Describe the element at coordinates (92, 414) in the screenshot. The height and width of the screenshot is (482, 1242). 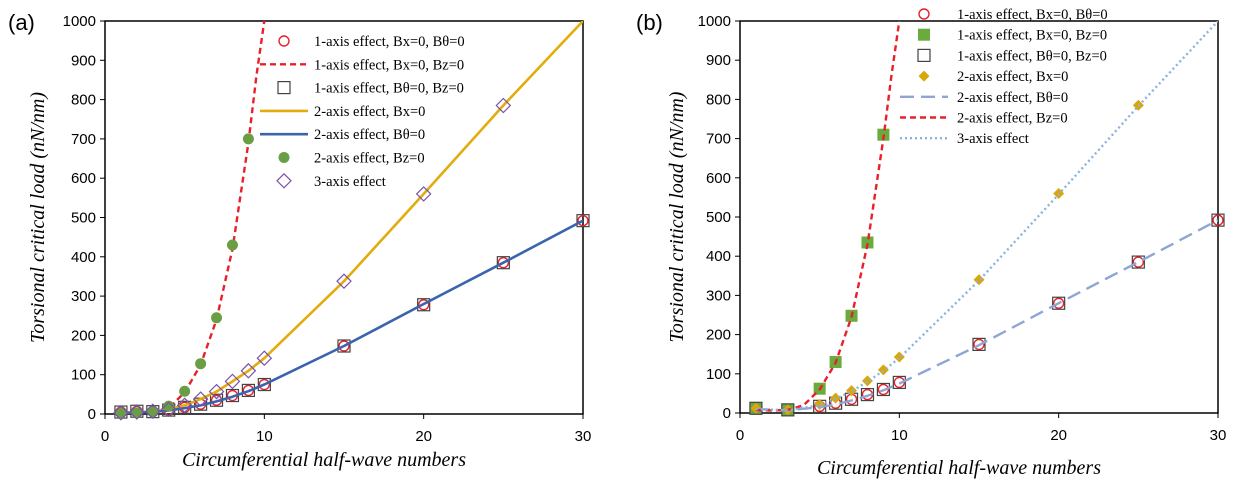
I see `y-tick-label: 0` at that location.